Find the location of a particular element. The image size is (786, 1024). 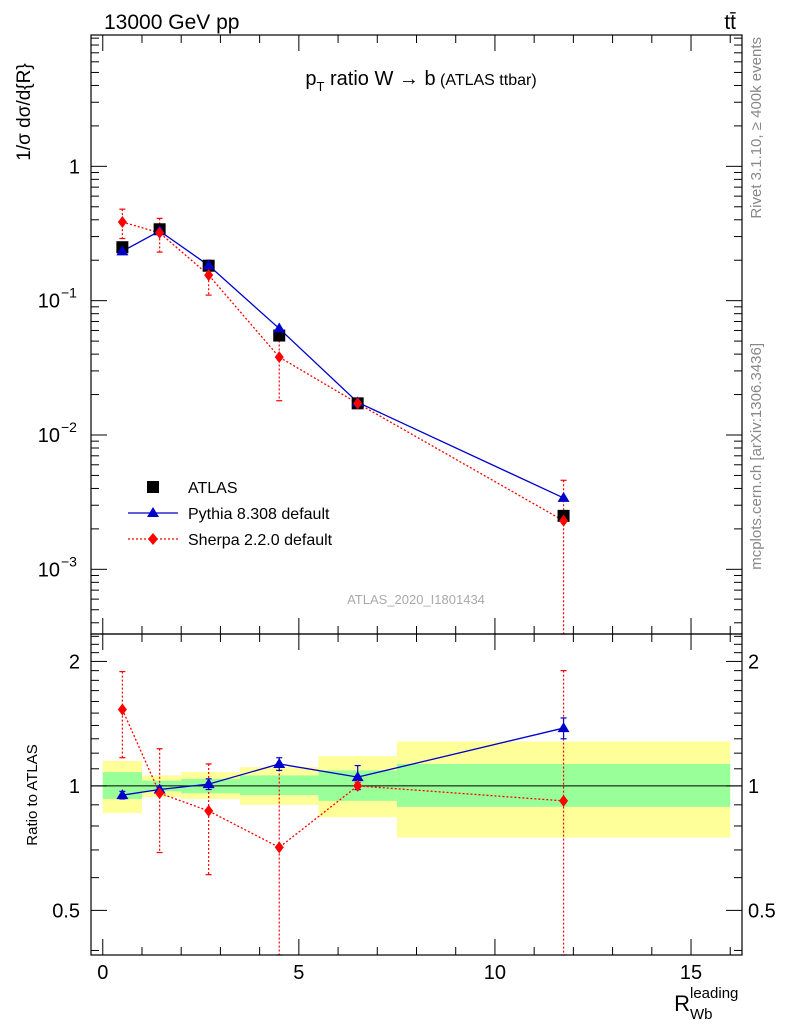

svg-text: R is located at coordinates (682, 1003).